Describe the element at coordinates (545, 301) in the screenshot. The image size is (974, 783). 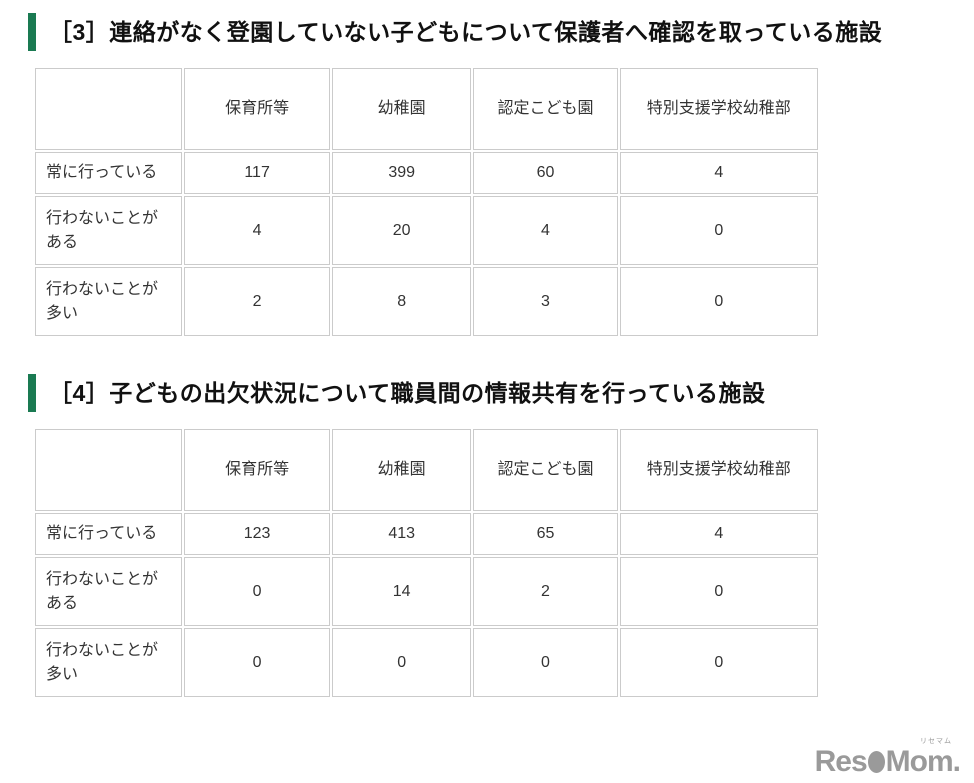
I see `cell-value: 3` at that location.